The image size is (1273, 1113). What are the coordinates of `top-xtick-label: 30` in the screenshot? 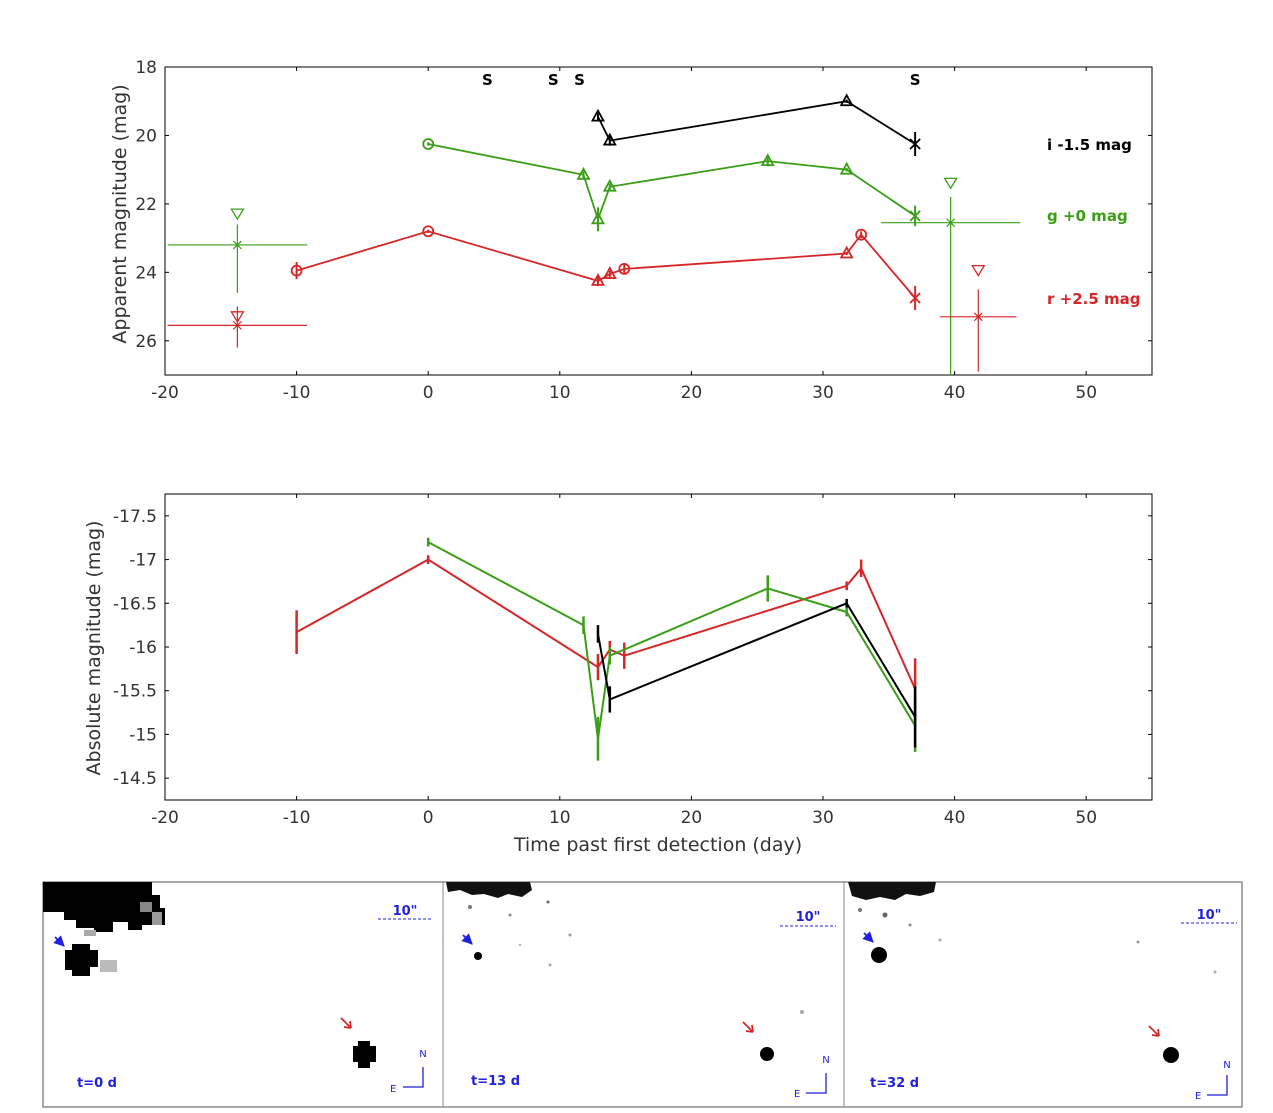 It's located at (823, 393).